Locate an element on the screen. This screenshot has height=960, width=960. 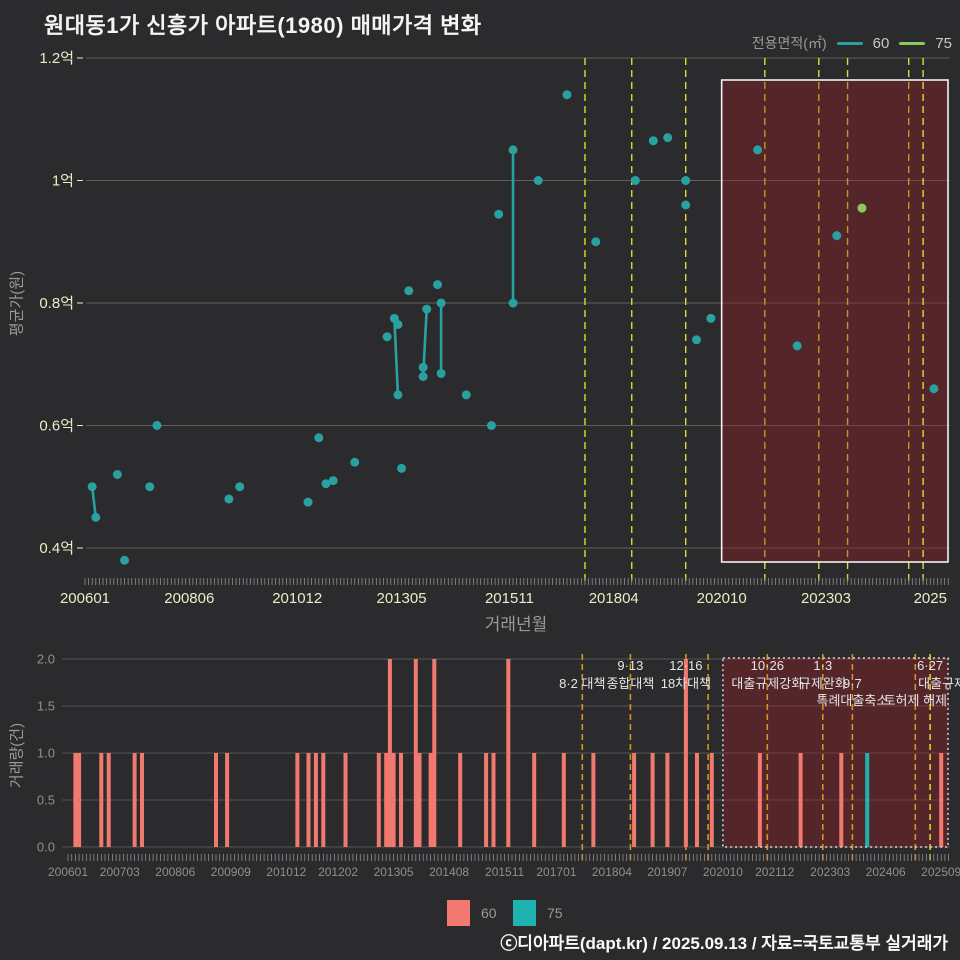
x-axis-label: 2025 is located at coordinates (930, 598).